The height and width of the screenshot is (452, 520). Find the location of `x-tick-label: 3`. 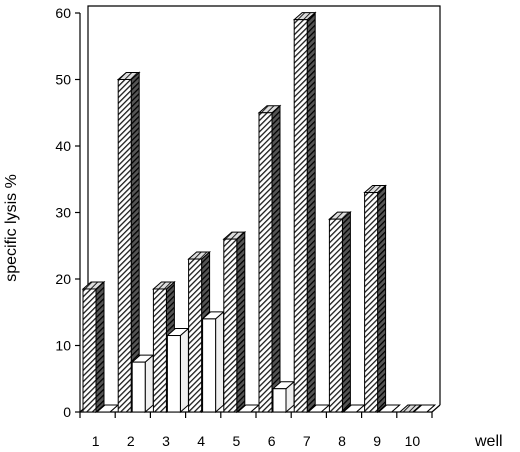

x-tick-label: 3 is located at coordinates (166, 441).